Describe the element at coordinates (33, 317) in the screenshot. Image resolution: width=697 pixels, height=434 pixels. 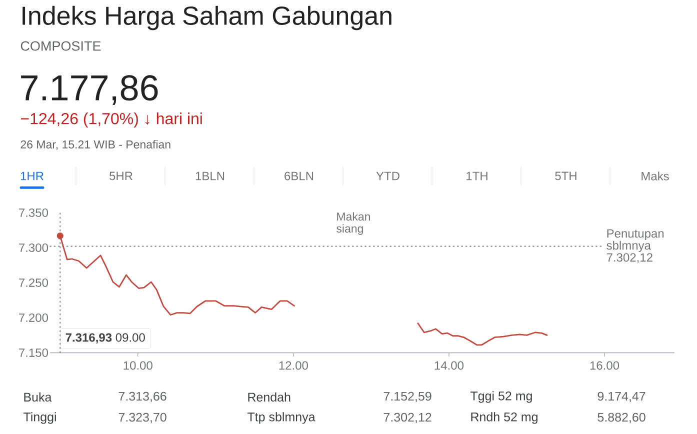
I see `y-tick-label: 7.200` at that location.